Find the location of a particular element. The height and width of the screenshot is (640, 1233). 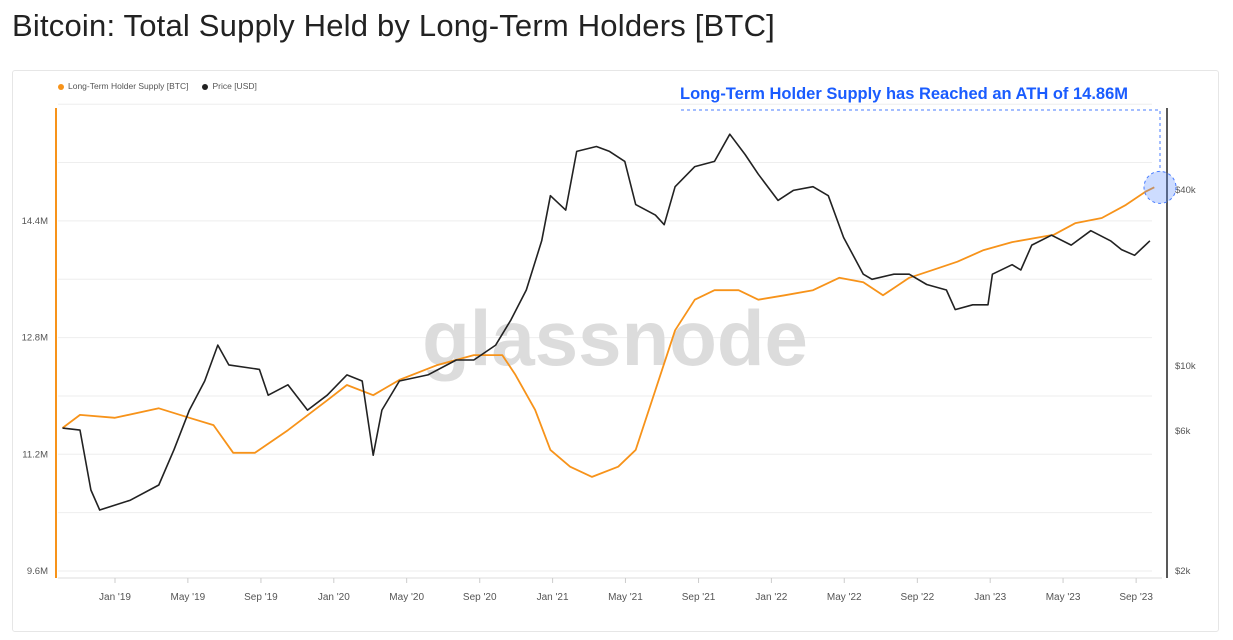

legend-label: Long-Term Holder Supply [BTC] is located at coordinates (128, 86).